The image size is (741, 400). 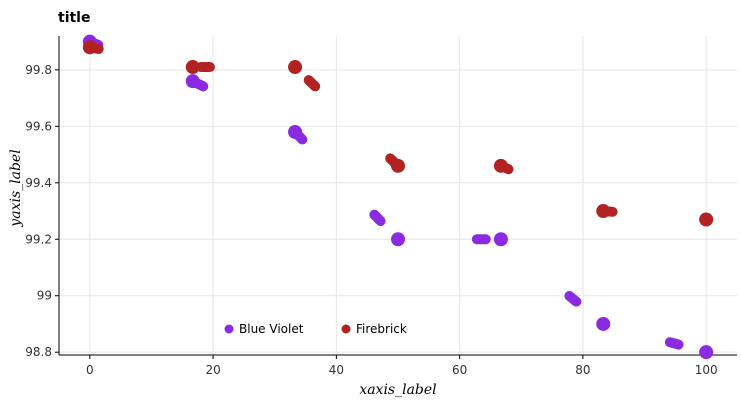 What do you see at coordinates (38, 183) in the screenshot?
I see `y-tick-label: 99.4` at bounding box center [38, 183].